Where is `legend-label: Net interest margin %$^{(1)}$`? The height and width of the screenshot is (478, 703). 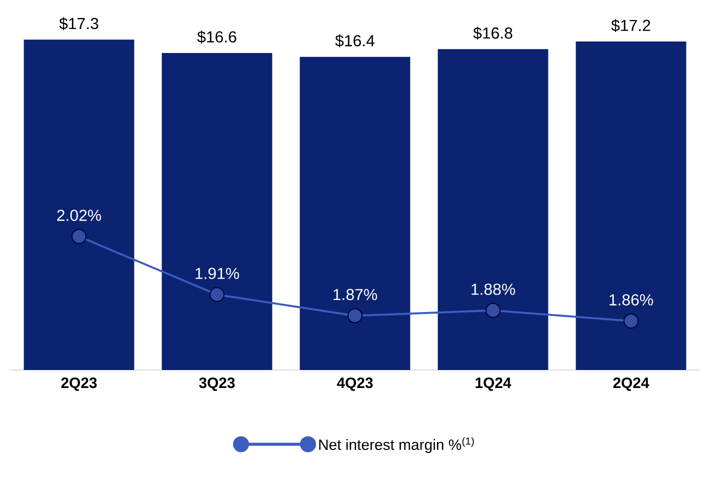 legend-label: Net interest margin %$^{(1)}$ is located at coordinates (396, 445).